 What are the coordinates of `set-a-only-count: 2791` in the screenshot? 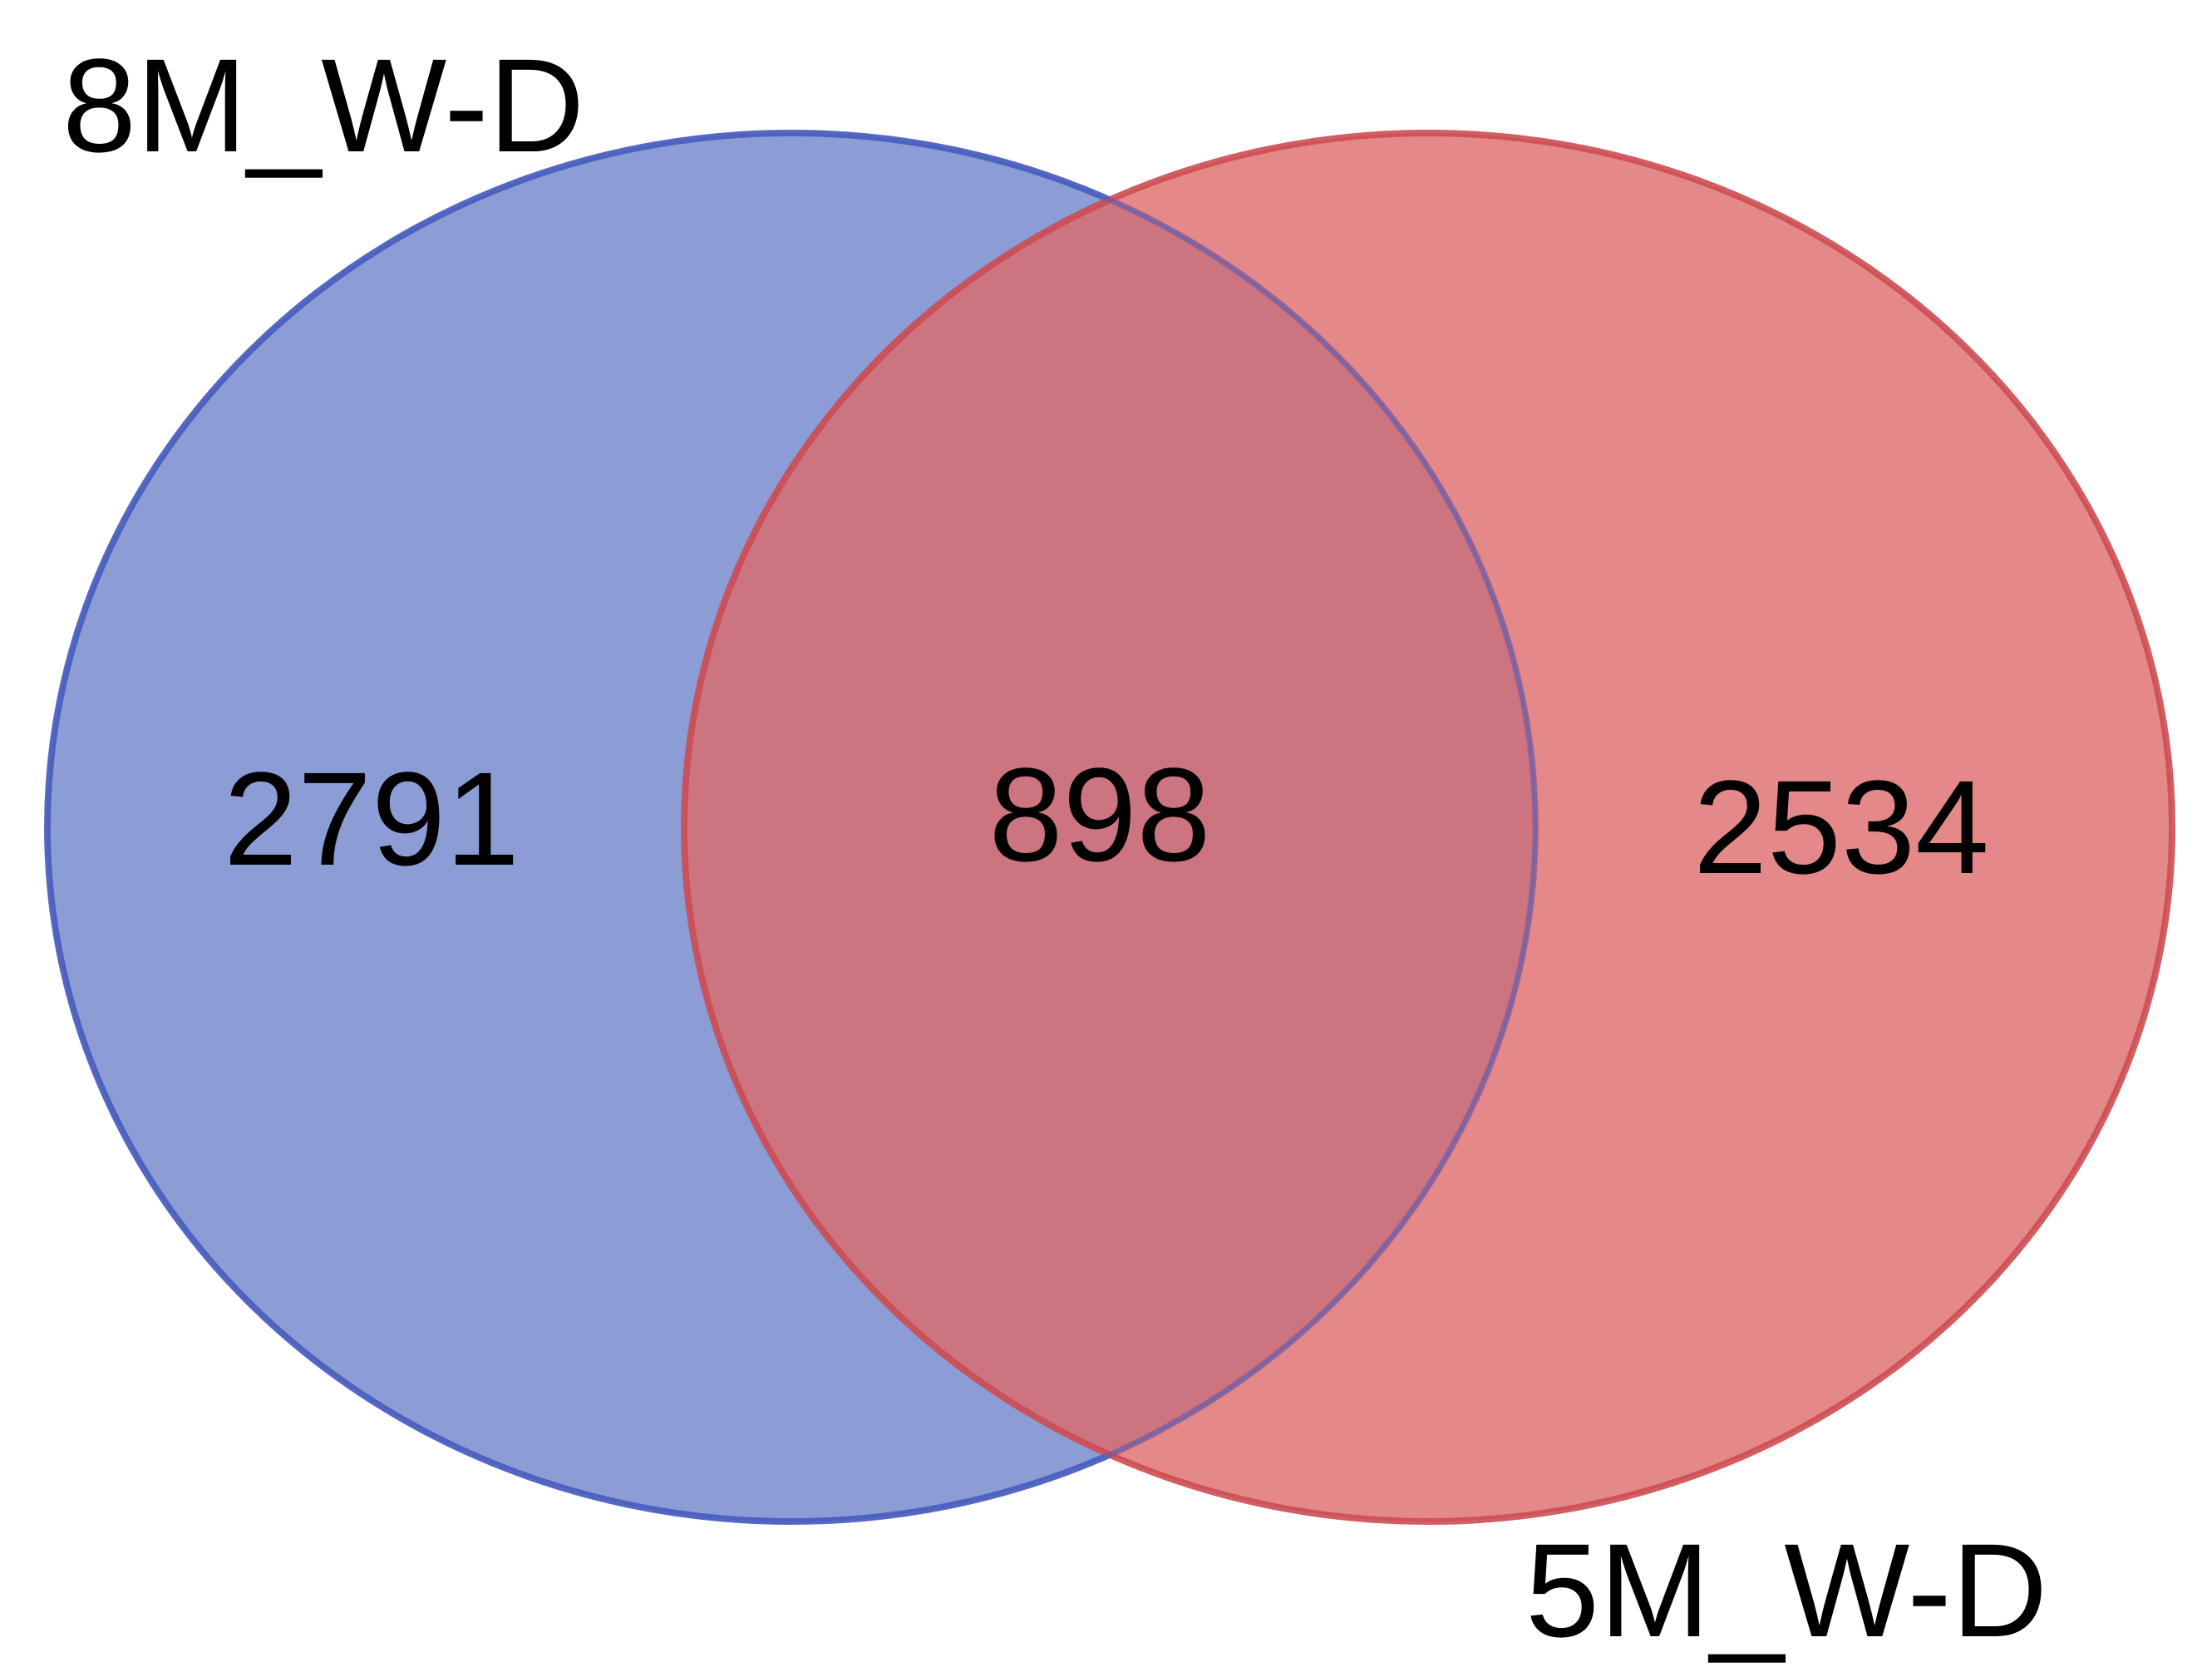 It's located at (372, 818).